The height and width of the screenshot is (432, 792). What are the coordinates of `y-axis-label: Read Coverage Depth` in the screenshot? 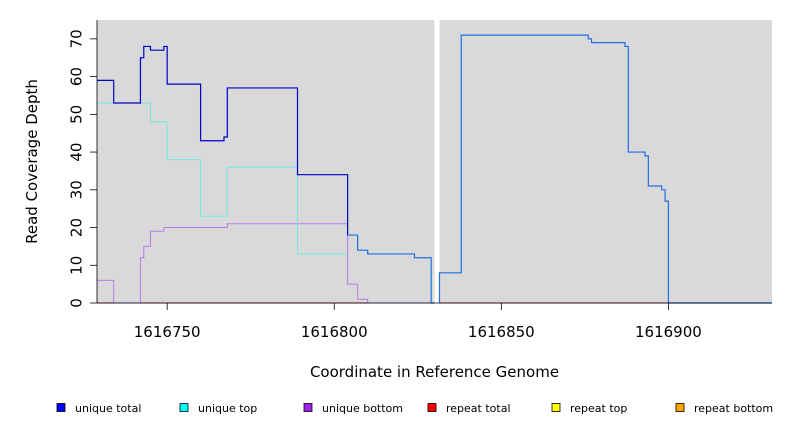 It's located at (32, 161).